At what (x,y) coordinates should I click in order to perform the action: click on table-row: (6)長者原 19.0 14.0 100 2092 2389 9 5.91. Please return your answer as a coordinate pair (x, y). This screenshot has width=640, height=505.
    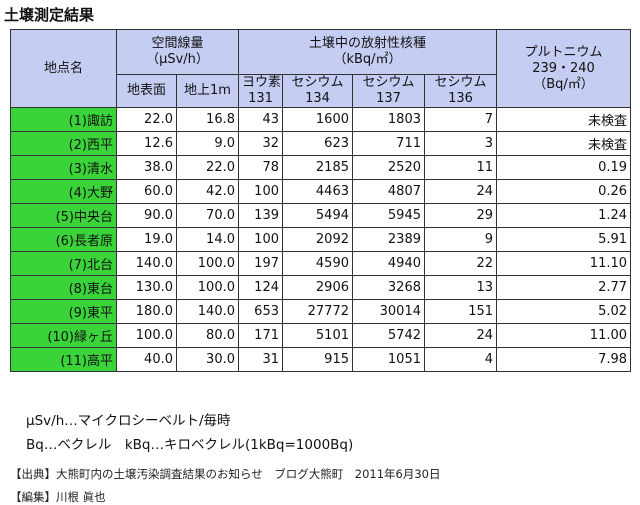
    Looking at the image, I should click on (321, 239).